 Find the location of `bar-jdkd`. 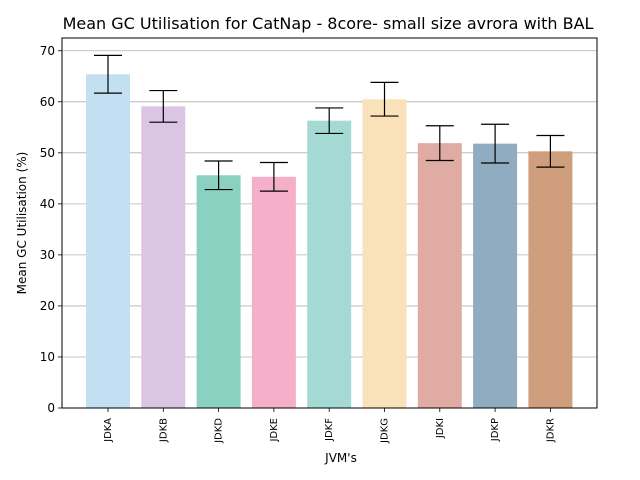

bar-jdkd is located at coordinates (218, 291).